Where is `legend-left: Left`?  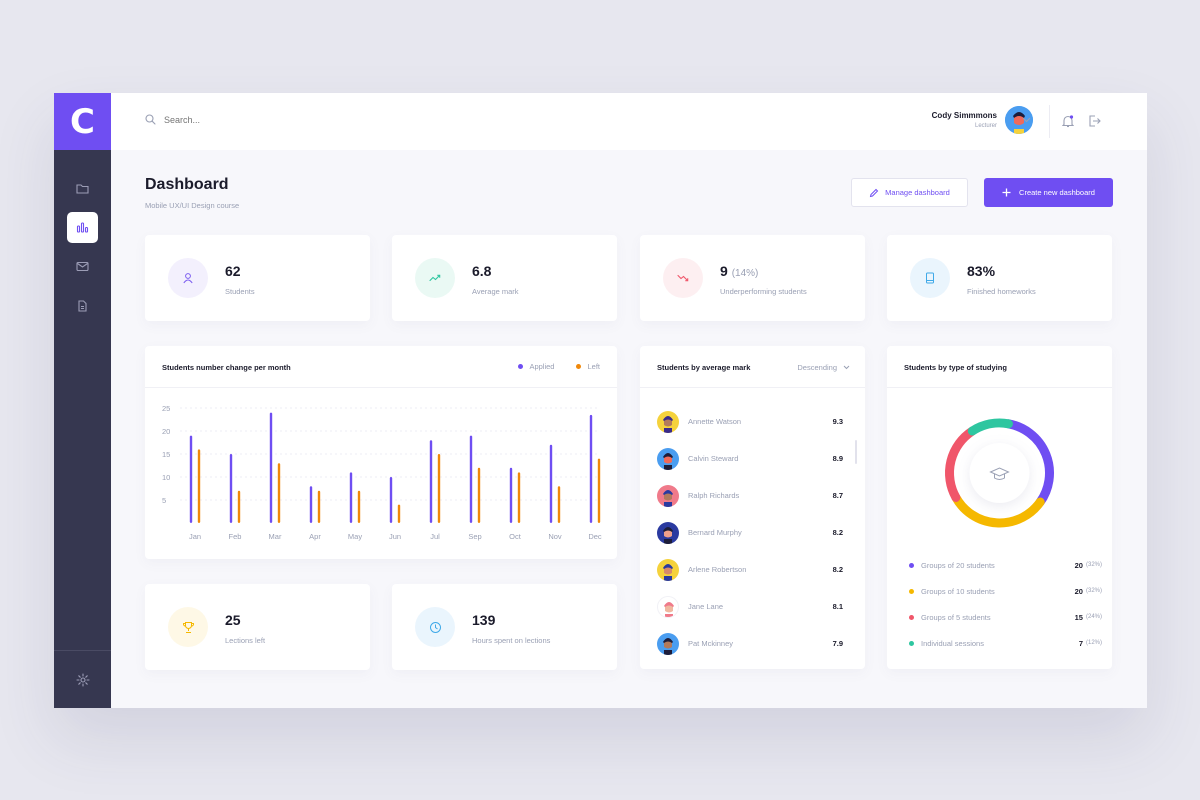 legend-left: Left is located at coordinates (593, 366).